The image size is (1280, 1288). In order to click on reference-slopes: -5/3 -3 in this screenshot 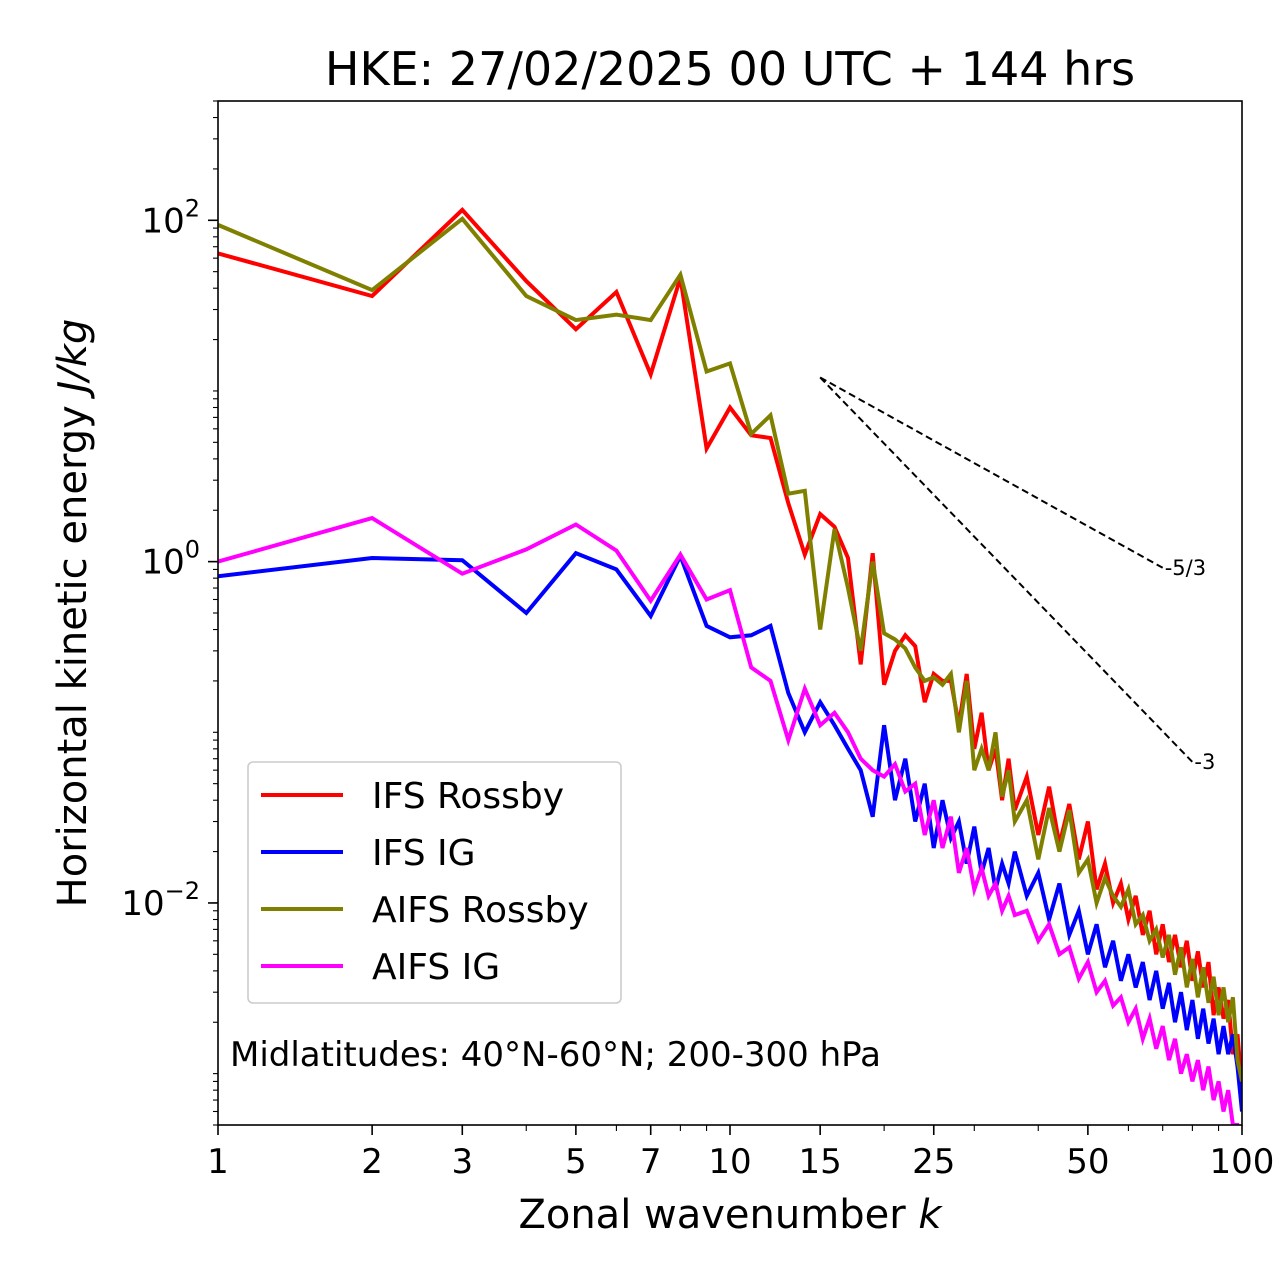, I will do `click(1017, 575)`.